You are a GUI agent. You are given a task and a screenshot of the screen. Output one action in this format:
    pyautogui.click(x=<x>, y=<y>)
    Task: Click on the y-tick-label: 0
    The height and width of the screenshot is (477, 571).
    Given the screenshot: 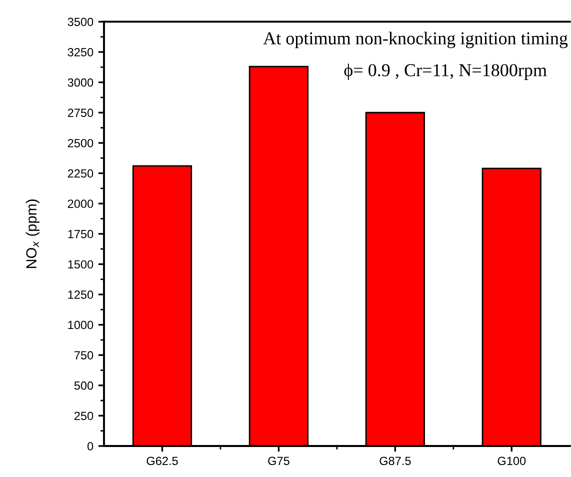 What is the action you would take?
    pyautogui.click(x=90, y=446)
    